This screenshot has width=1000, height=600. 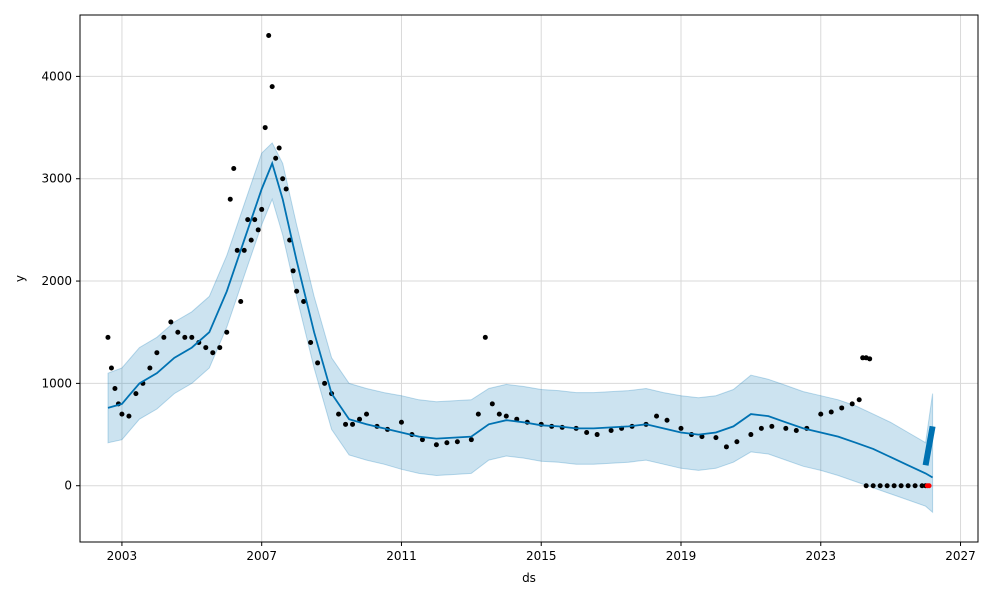 What do you see at coordinates (56, 281) in the screenshot?
I see `y-tick-label: 2000` at bounding box center [56, 281].